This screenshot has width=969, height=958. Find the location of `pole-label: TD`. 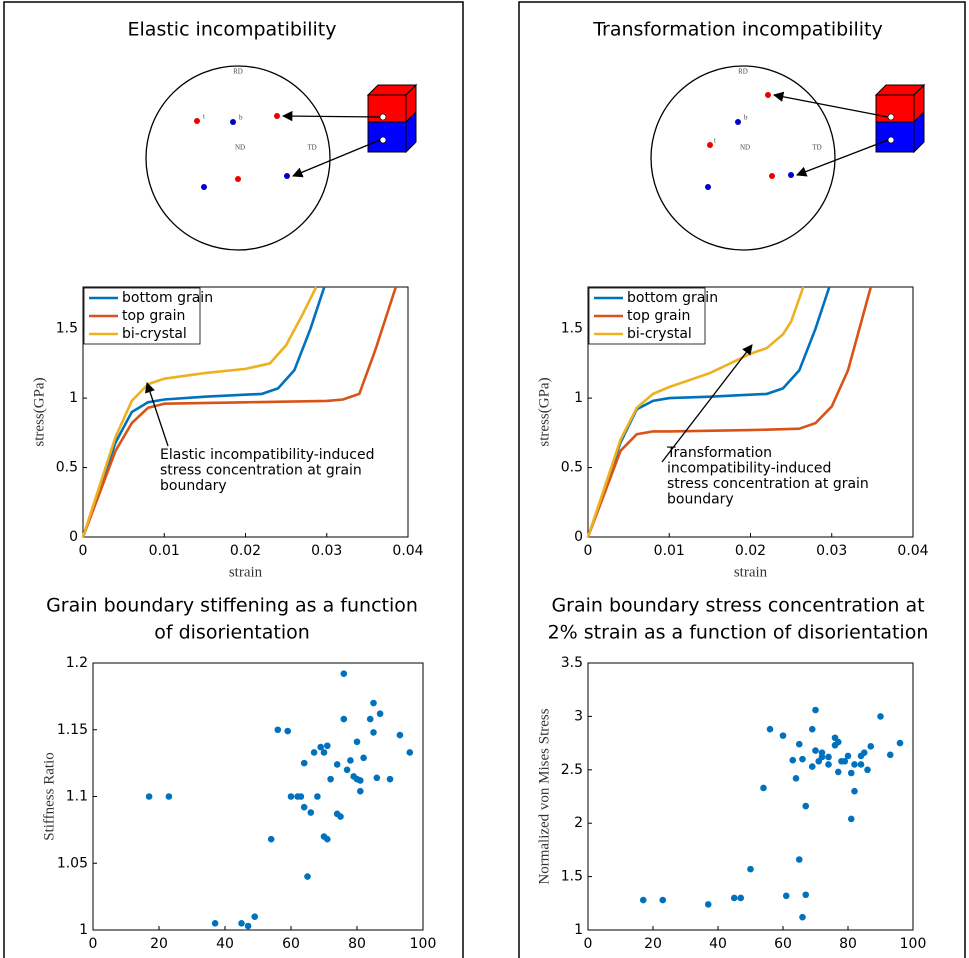

pole-label: TD is located at coordinates (311, 148).